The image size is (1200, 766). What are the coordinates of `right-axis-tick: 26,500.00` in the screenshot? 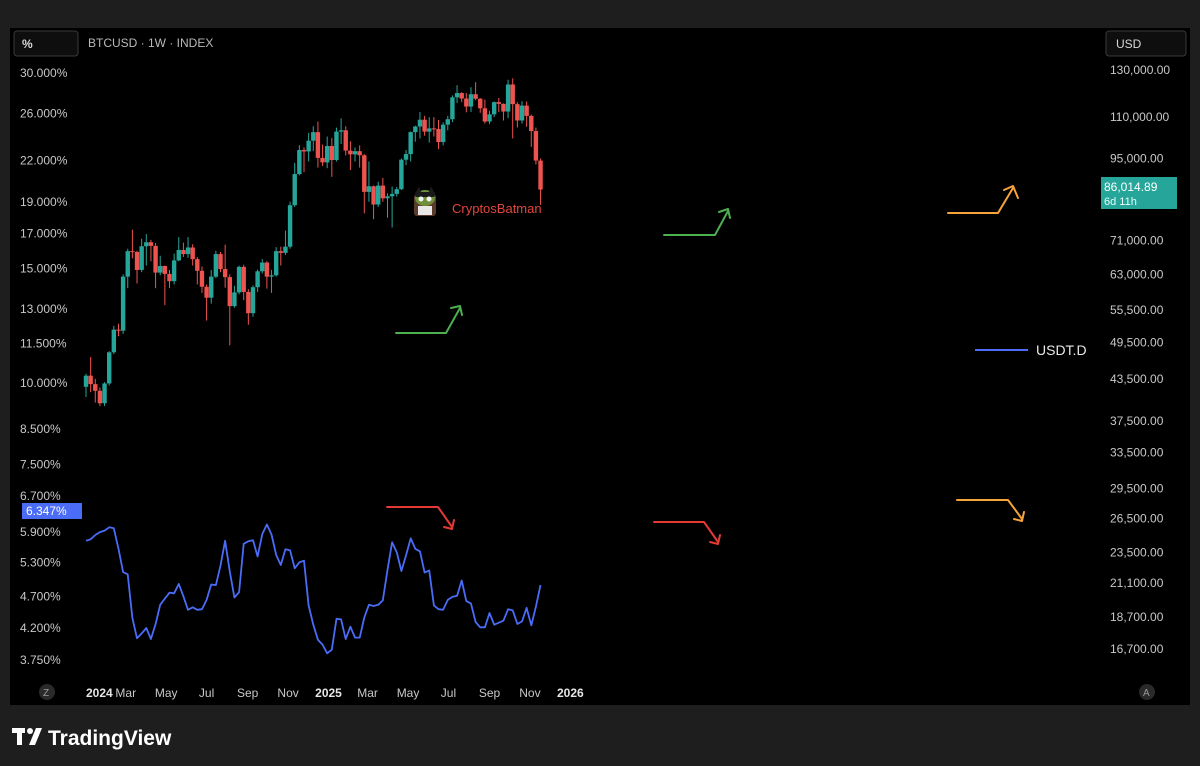 It's located at (1137, 519).